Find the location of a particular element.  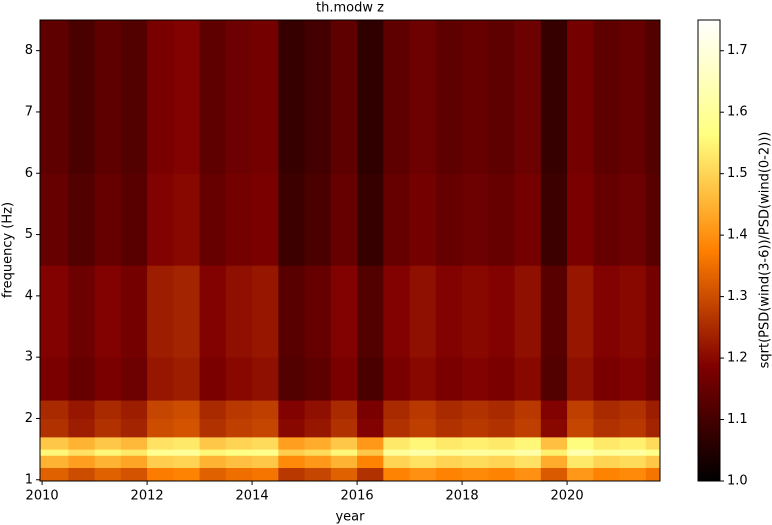

colorbar-tick-label: 1.1 is located at coordinates (737, 419).